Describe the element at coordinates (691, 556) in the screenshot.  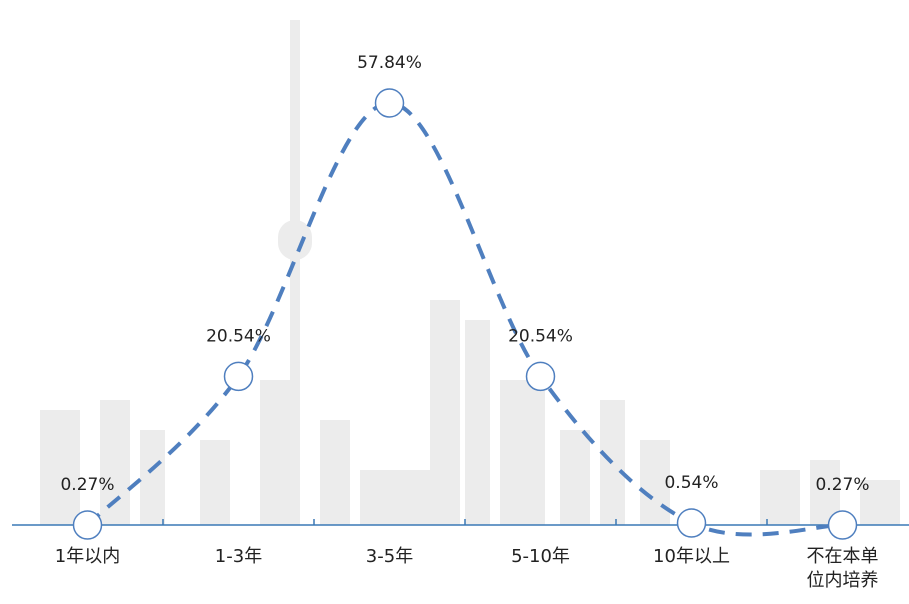
I see `x-tick-label: 10年以上` at that location.